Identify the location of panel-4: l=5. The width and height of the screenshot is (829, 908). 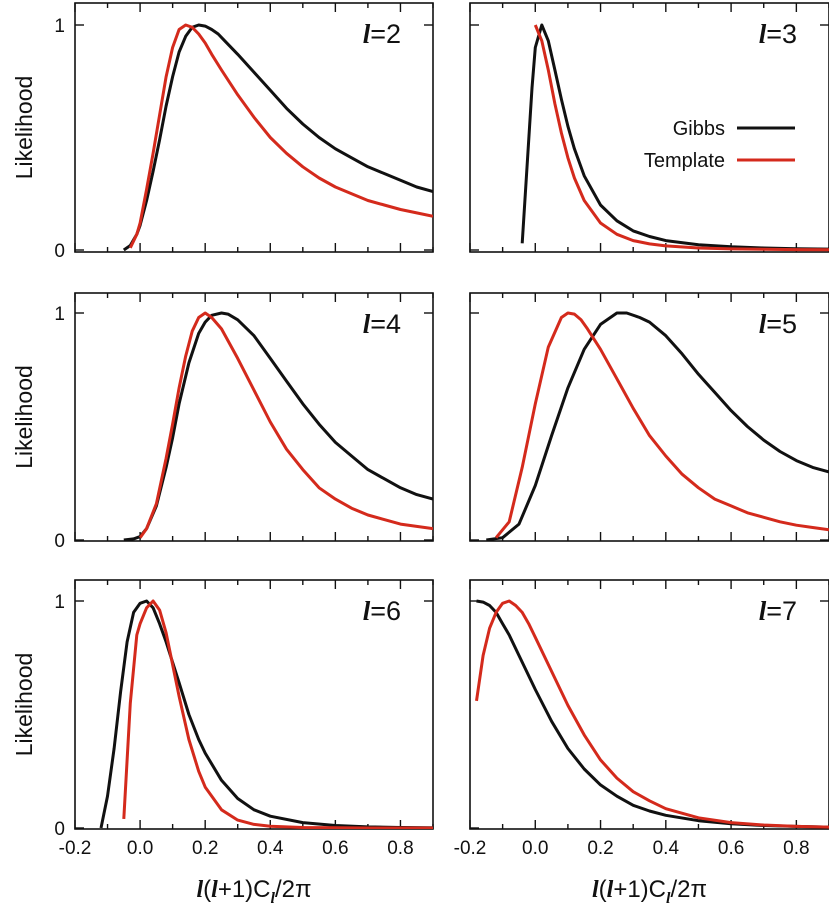
(649, 417).